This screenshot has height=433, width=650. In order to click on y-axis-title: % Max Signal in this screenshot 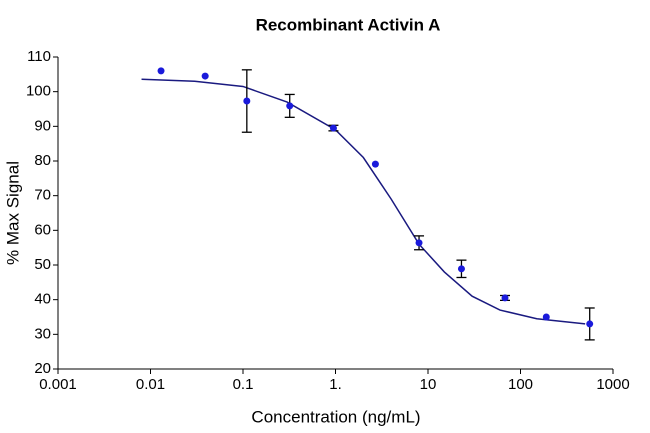, I will do `click(12, 213)`.